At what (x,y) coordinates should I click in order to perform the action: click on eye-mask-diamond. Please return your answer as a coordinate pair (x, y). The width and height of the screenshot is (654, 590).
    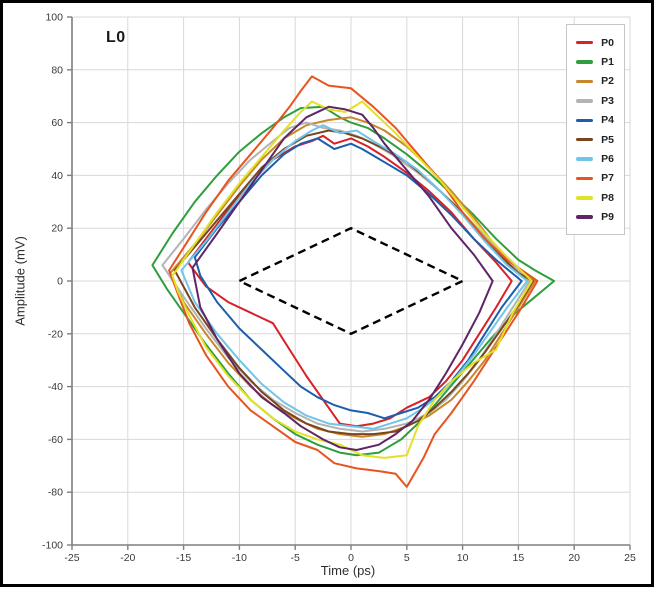
    Looking at the image, I should click on (351, 281).